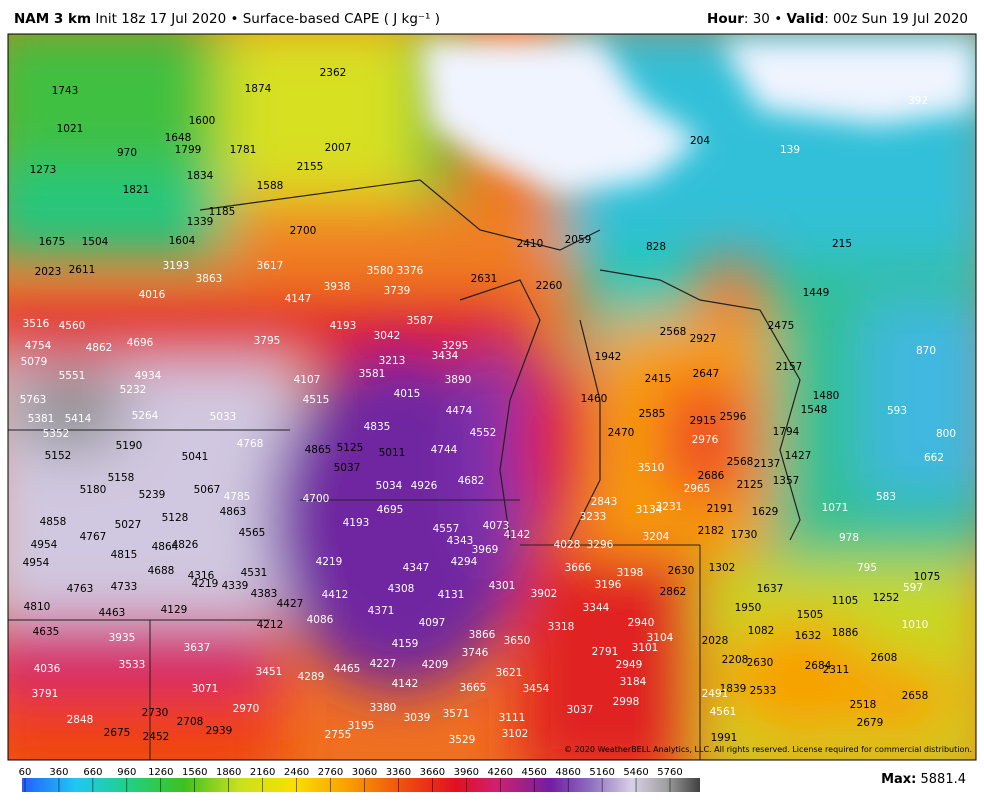 This screenshot has width=984, height=808. What do you see at coordinates (814, 410) in the screenshot?
I see `cape-label: 1548` at bounding box center [814, 410].